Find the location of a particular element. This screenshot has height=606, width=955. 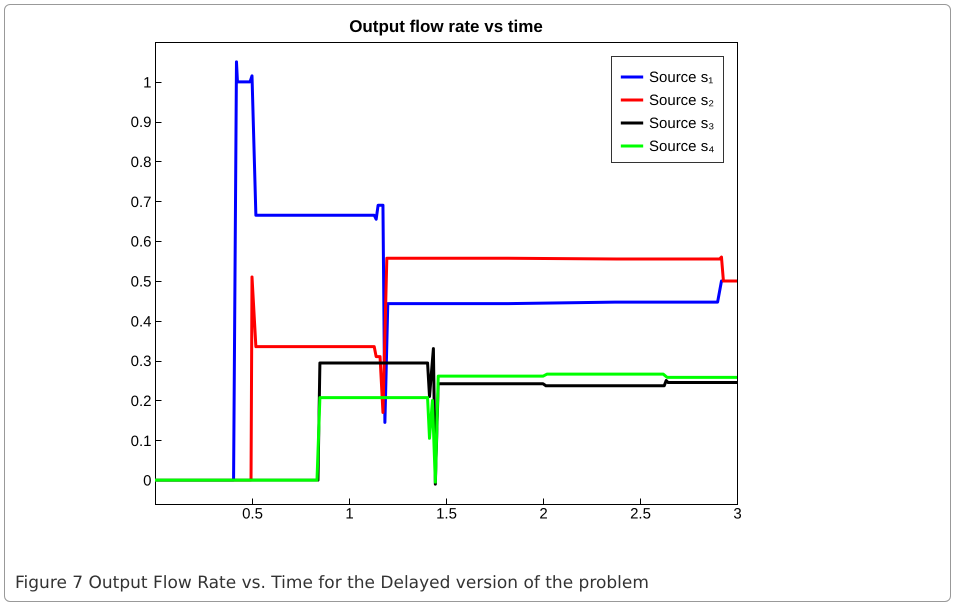

x-tick-label: 1 is located at coordinates (349, 514).